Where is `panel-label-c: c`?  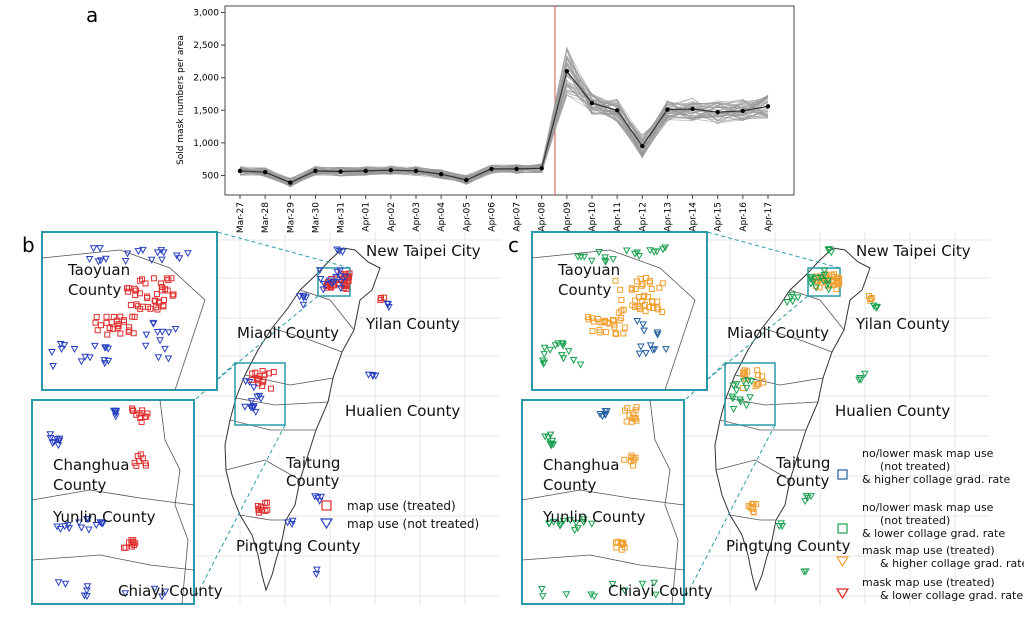 panel-label-c: c is located at coordinates (513, 245).